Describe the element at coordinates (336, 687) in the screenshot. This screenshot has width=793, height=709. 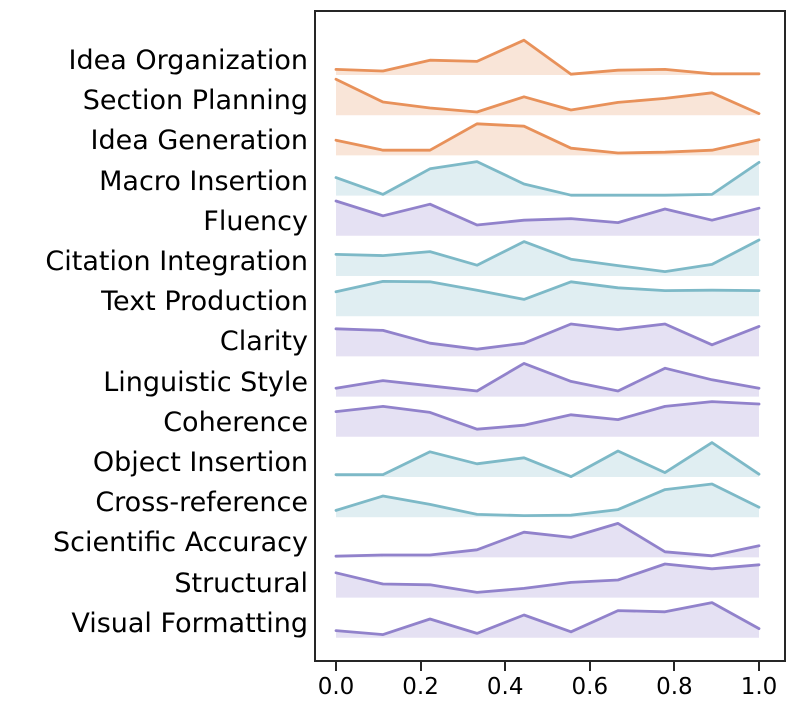
I see `x-axis-tick-label: 0.0` at that location.